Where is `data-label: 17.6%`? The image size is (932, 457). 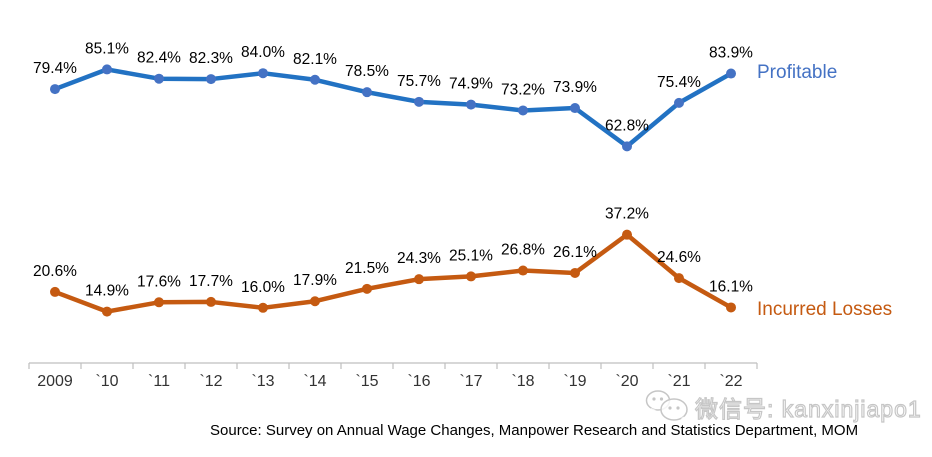 data-label: 17.6% is located at coordinates (159, 281).